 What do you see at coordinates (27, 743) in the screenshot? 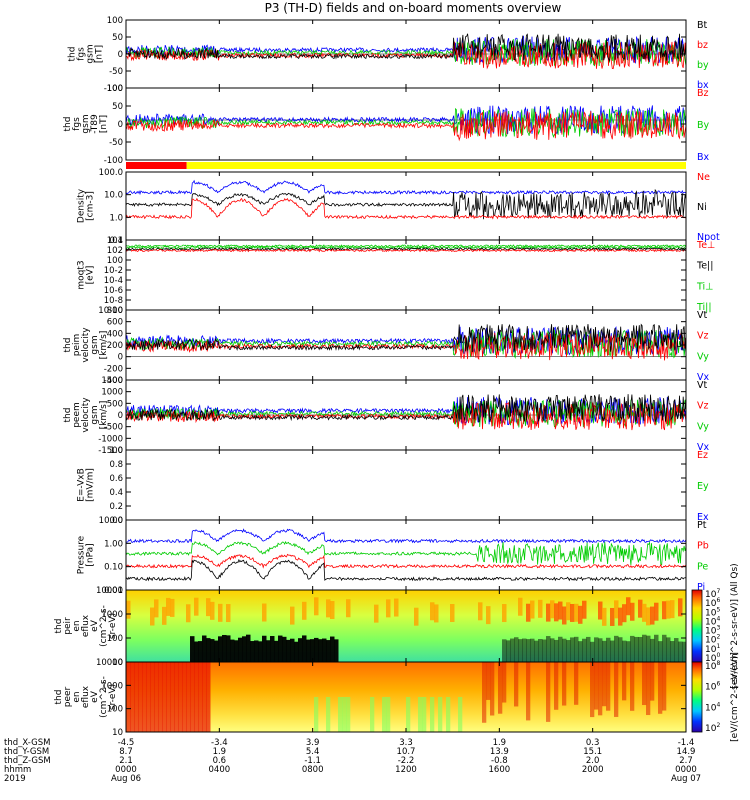
I see `xaxis-row-label: thd_X-GSM` at bounding box center [27, 743].